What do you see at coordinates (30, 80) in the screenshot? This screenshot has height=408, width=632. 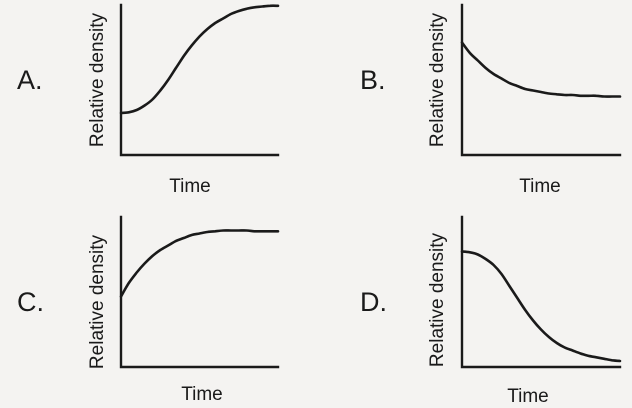 I see `option-letter: A.` at bounding box center [30, 80].